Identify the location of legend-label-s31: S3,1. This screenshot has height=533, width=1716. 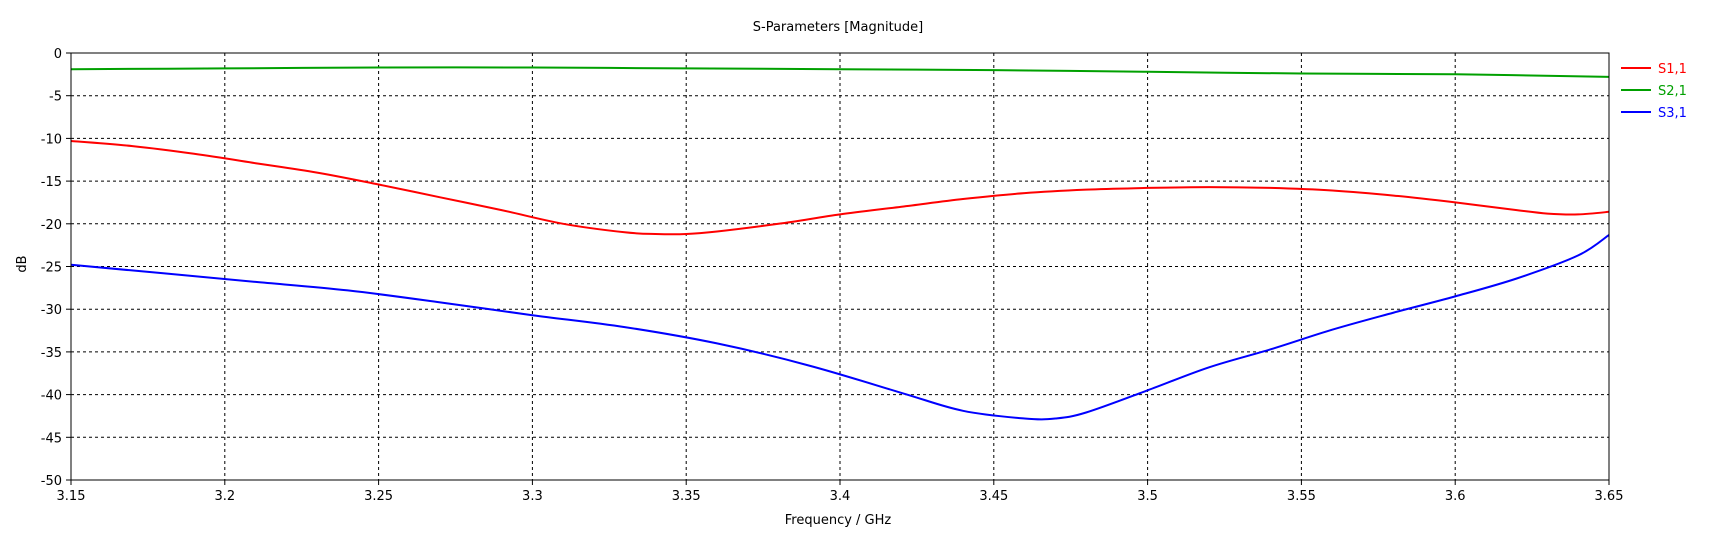
(1672, 113).